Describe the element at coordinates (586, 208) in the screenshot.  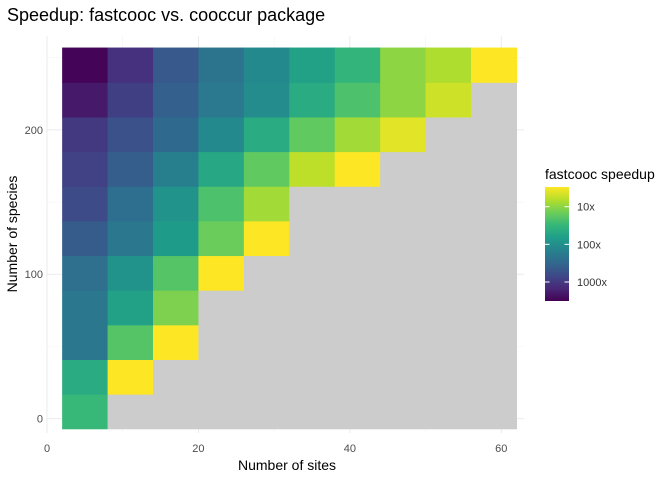
I see `legend-break-label: 10x` at that location.